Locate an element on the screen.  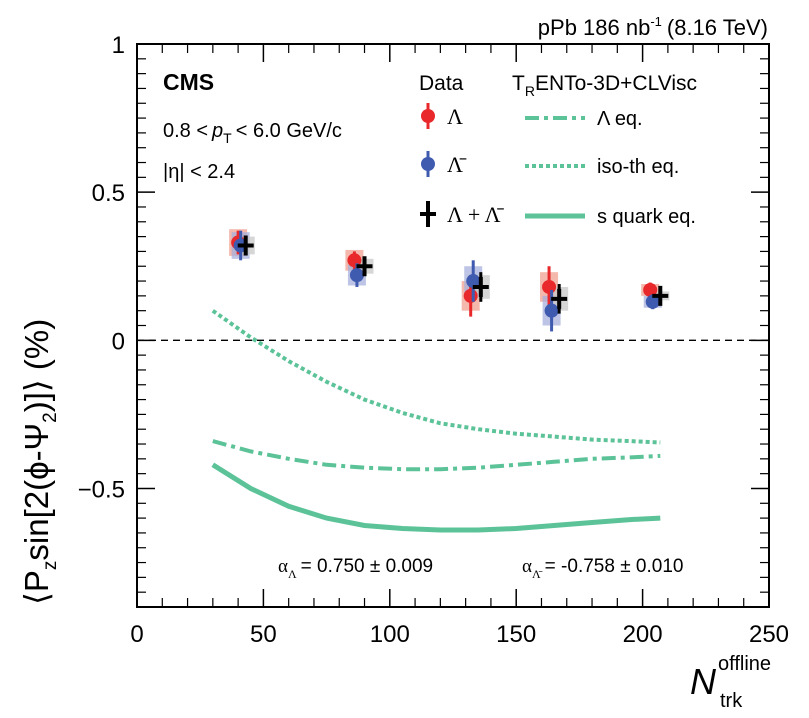
legend-data-label: Λ + Λ̄ is located at coordinates (476, 214).